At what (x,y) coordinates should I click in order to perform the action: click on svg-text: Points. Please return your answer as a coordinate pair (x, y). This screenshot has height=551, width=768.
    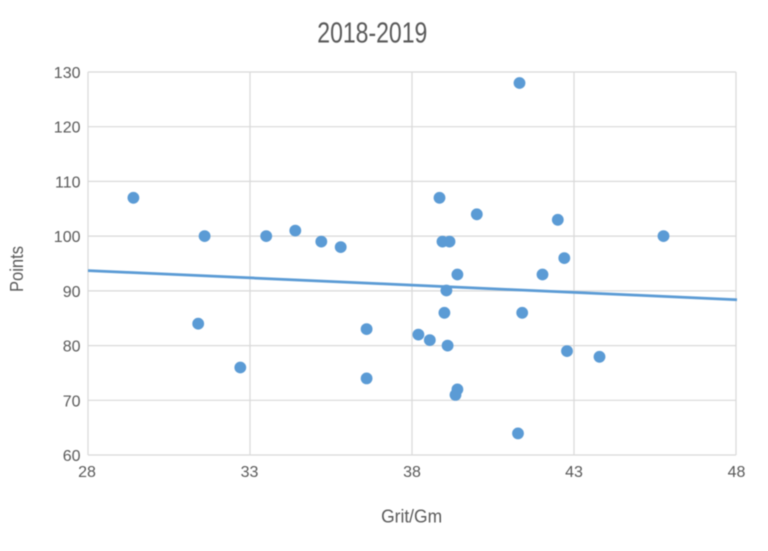
    Looking at the image, I should click on (17, 269).